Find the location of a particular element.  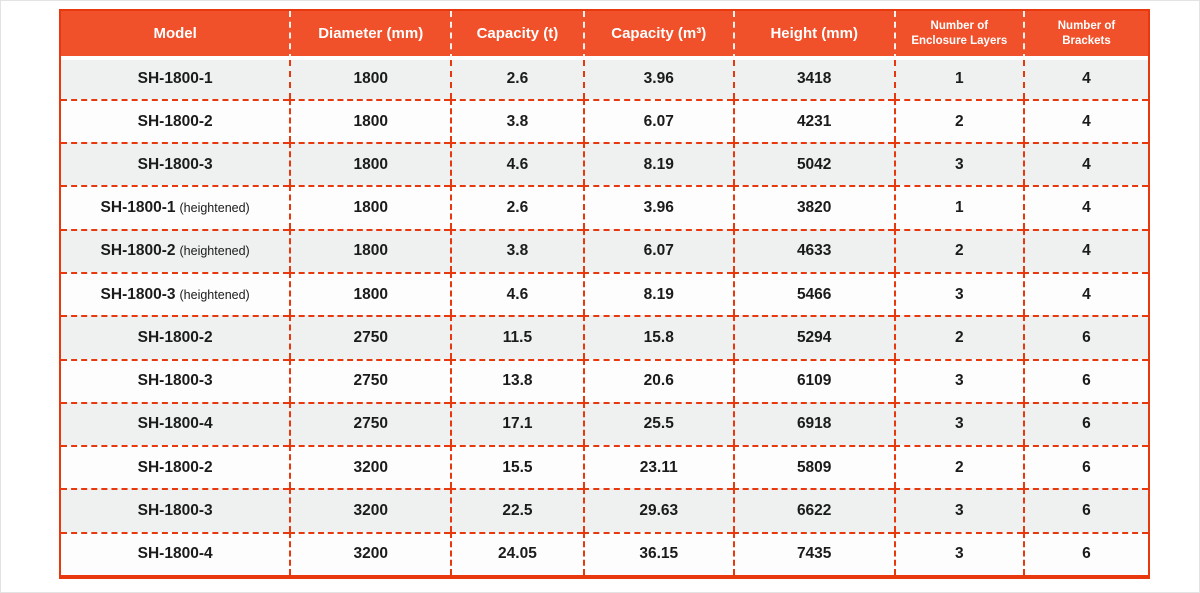

model-name: SH-1800-1 is located at coordinates (175, 79).